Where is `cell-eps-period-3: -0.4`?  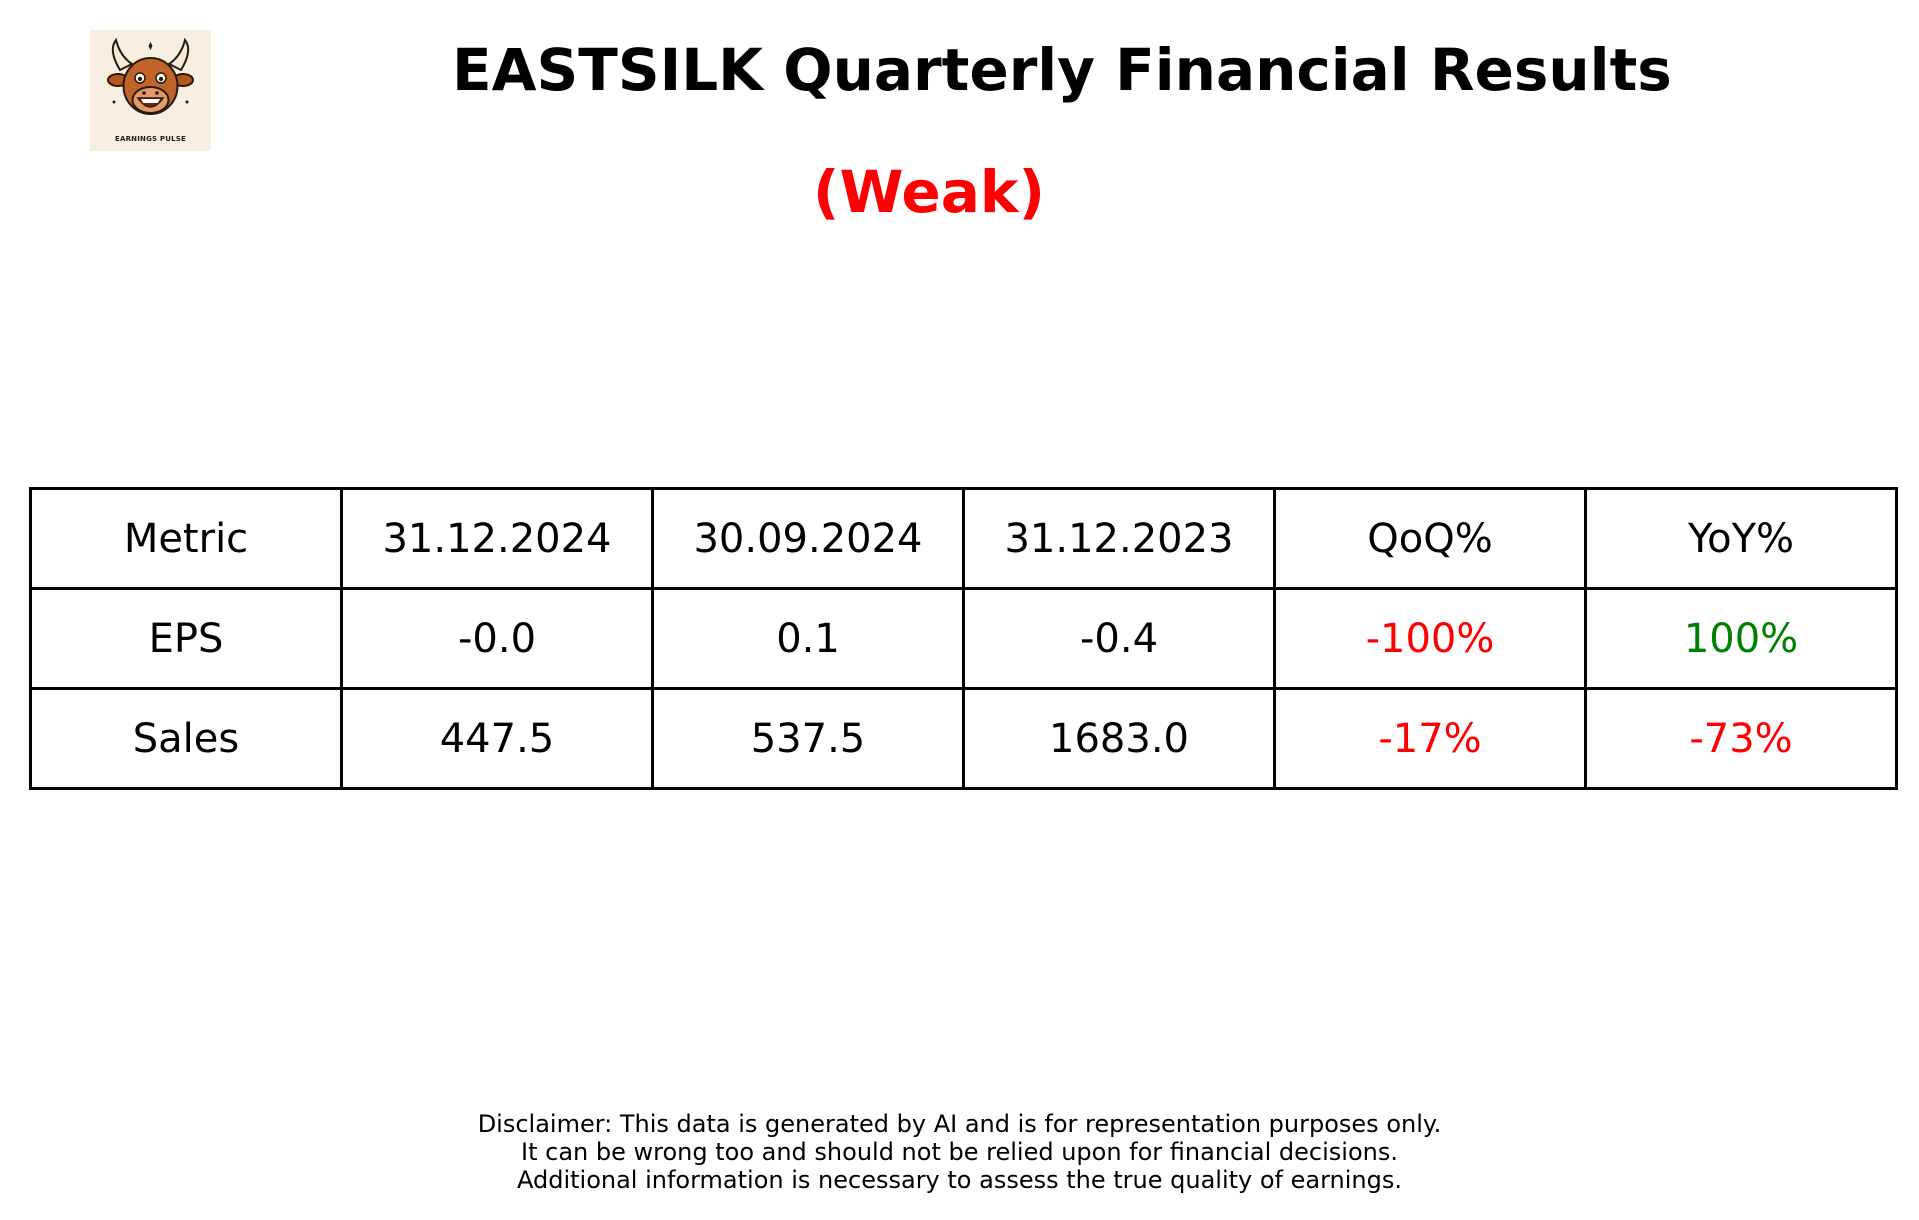 cell-eps-period-3: -0.4 is located at coordinates (1119, 638).